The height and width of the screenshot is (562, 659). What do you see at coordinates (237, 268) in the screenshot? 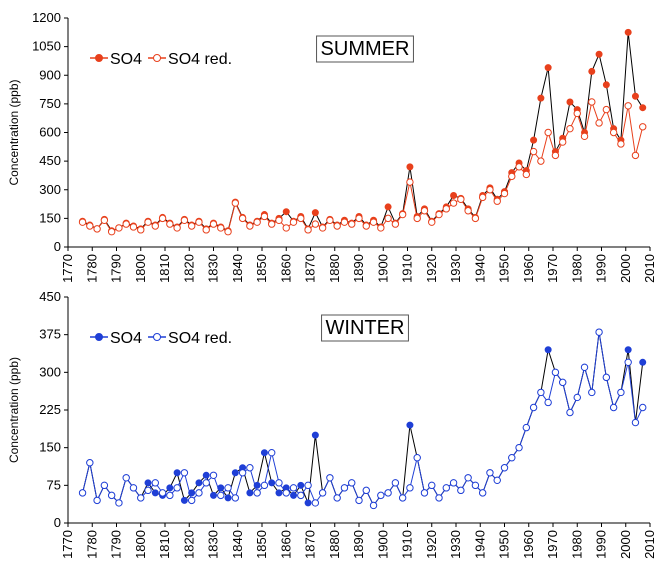
I see `x-tick-label: 1840` at bounding box center [237, 268].